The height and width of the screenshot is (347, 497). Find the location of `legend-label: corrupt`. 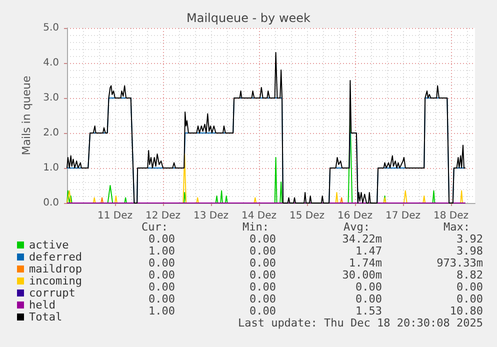

legend-label: corrupt is located at coordinates (52, 293).